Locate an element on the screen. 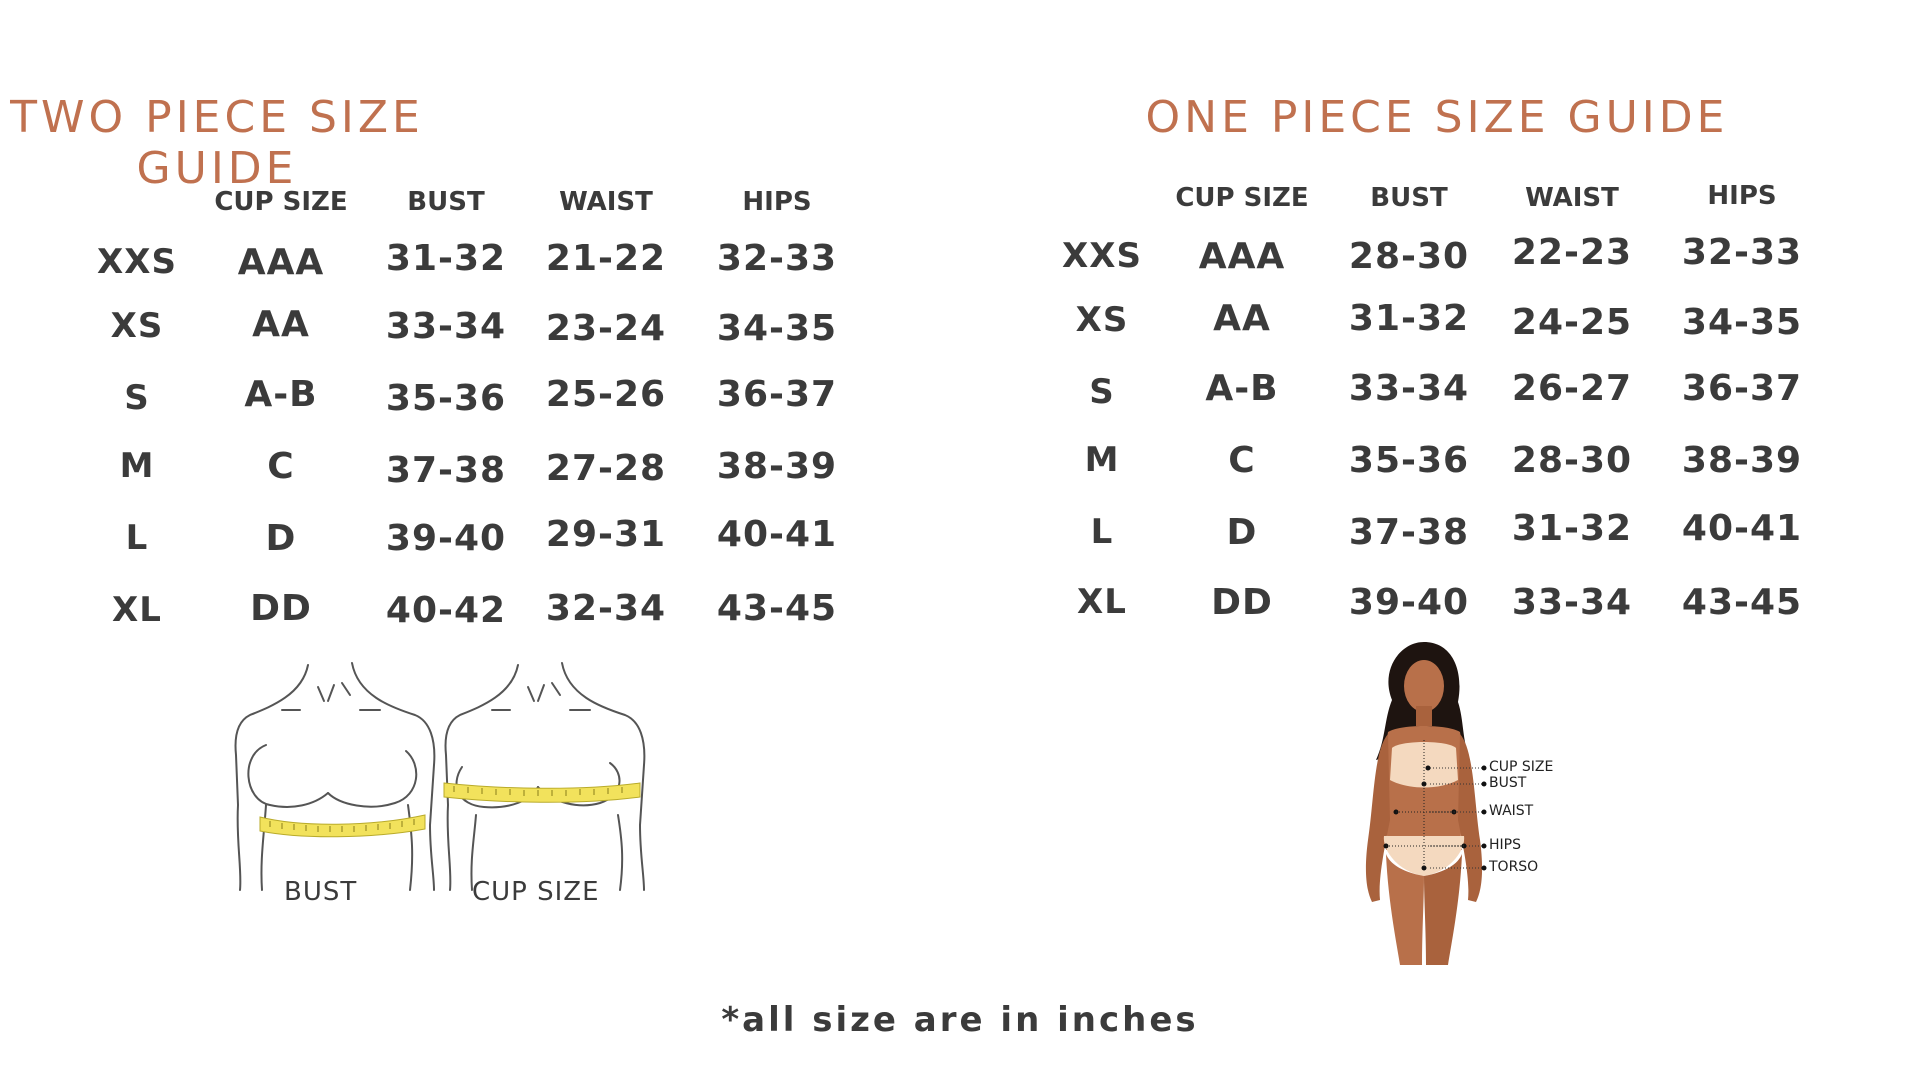 The image size is (1920, 1080). bust-value: 40-42 is located at coordinates (446, 610).